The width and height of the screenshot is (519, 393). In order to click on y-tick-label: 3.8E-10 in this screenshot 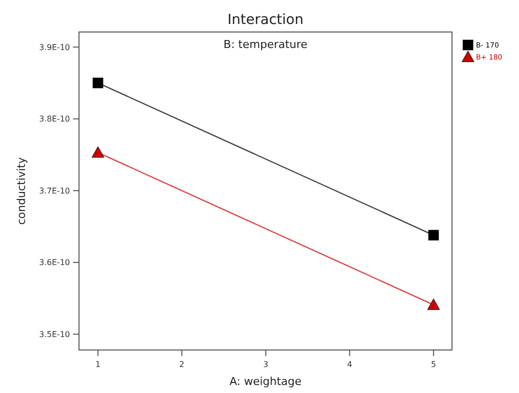, I will do `click(54, 119)`.